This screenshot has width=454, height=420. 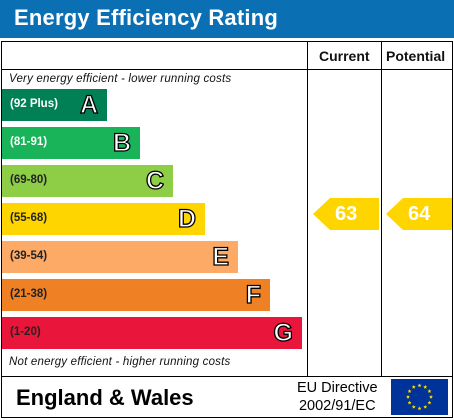 I want to click on column-header-current: Current, so click(x=344, y=56).